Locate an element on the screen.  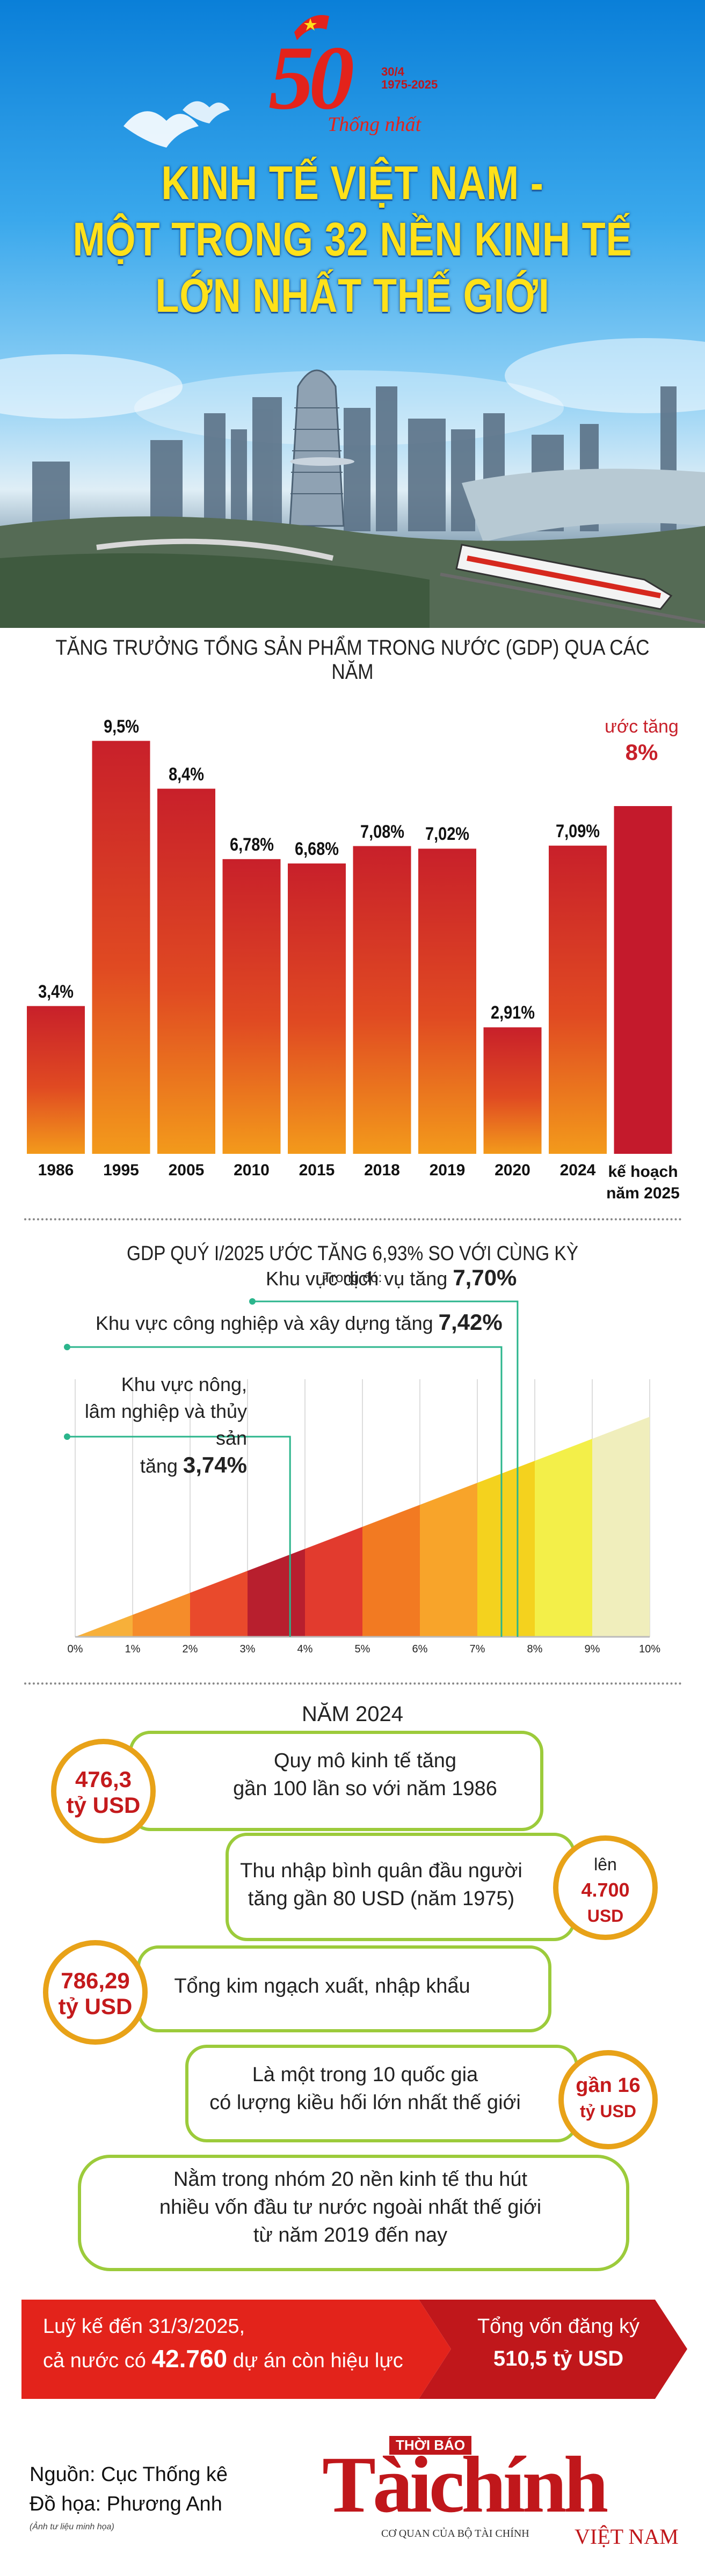
item1-panel is located at coordinates (336, 1781).